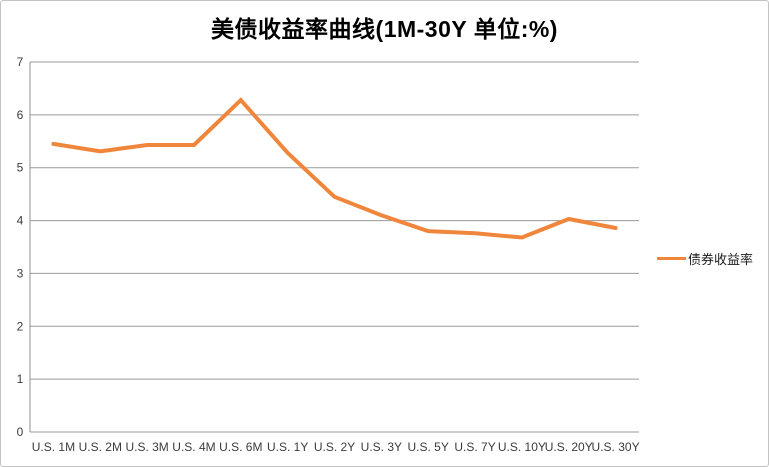 Image resolution: width=769 pixels, height=467 pixels. Describe the element at coordinates (287, 447) in the screenshot. I see `x-axis-label: U.S. 1Y` at that location.